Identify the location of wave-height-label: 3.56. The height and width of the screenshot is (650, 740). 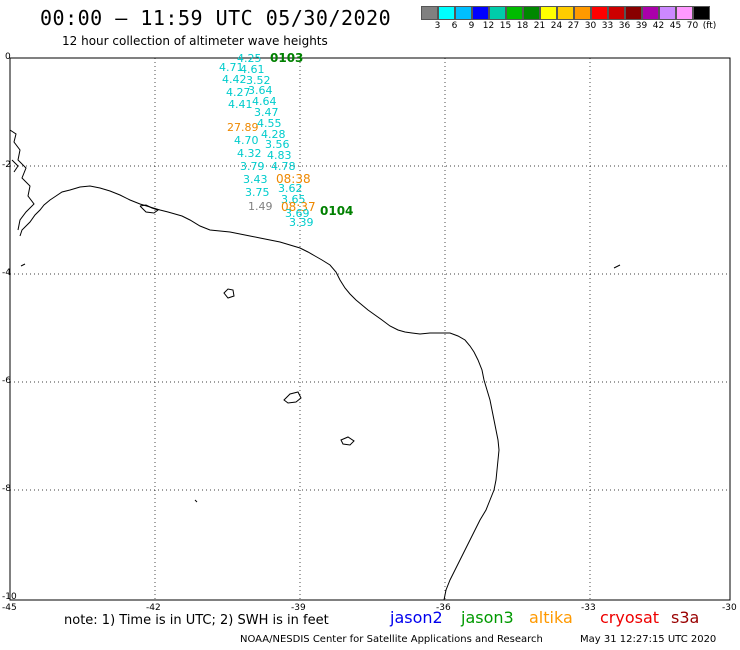
(277, 144).